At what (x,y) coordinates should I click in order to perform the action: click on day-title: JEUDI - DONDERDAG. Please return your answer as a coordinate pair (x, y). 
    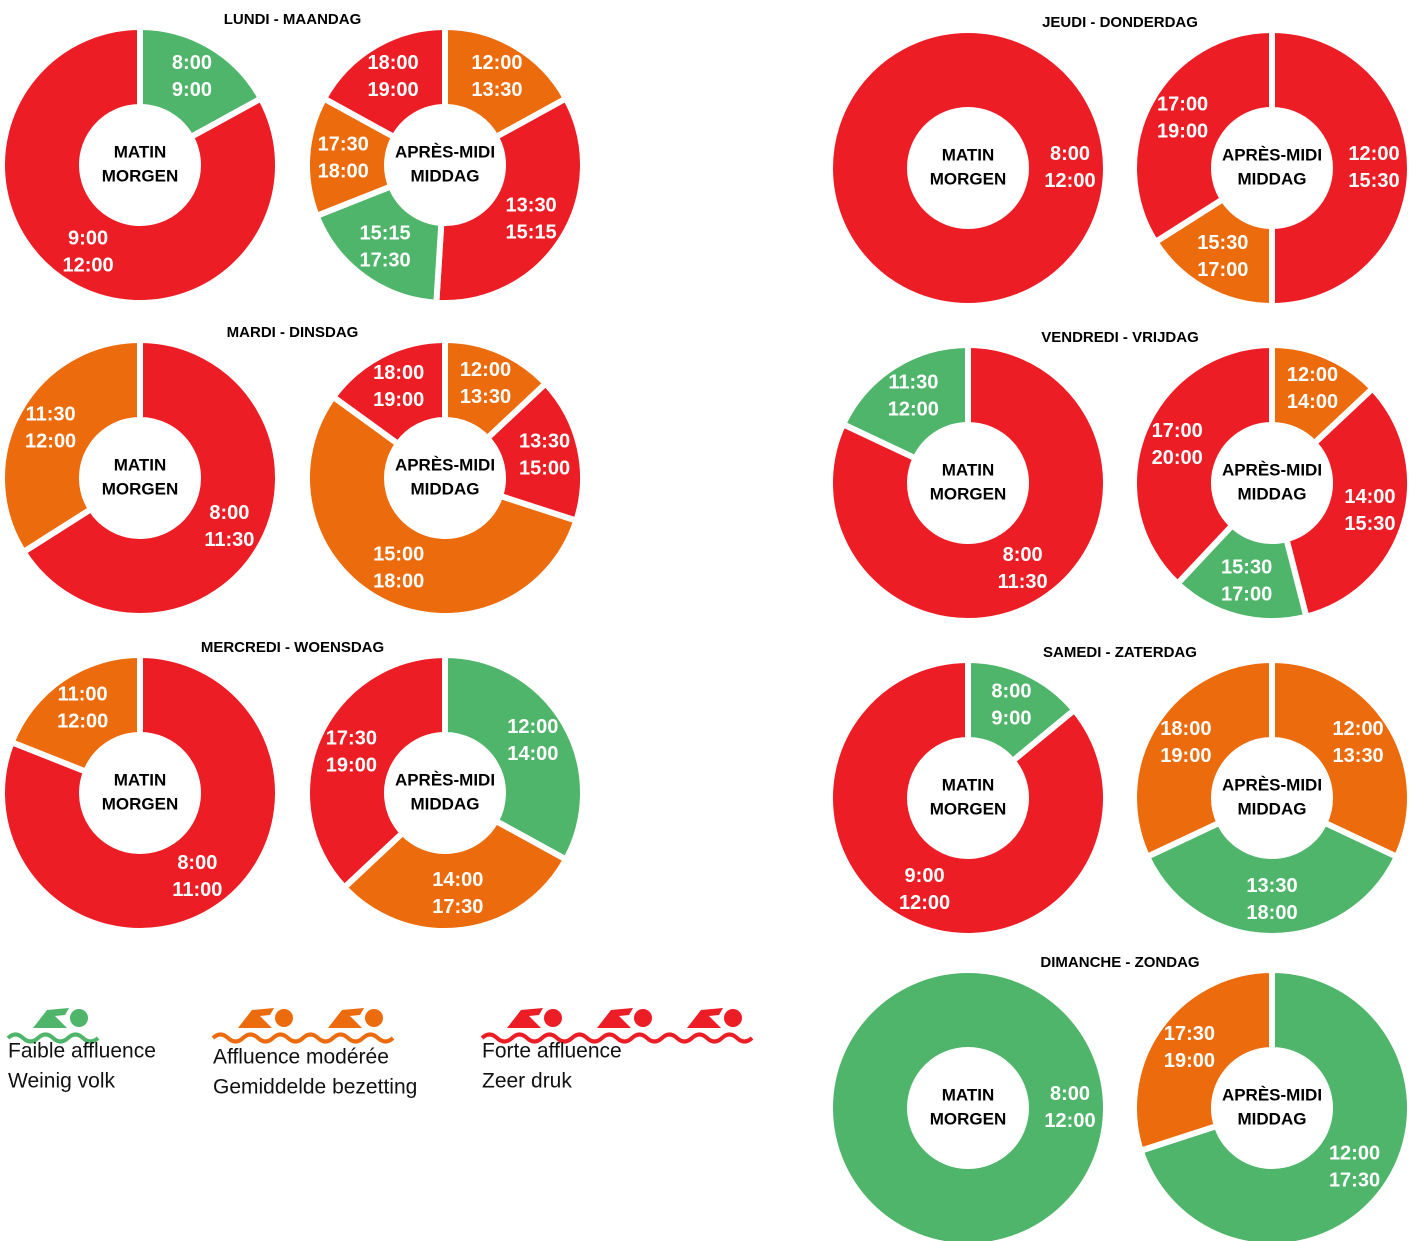
    Looking at the image, I should click on (1120, 22).